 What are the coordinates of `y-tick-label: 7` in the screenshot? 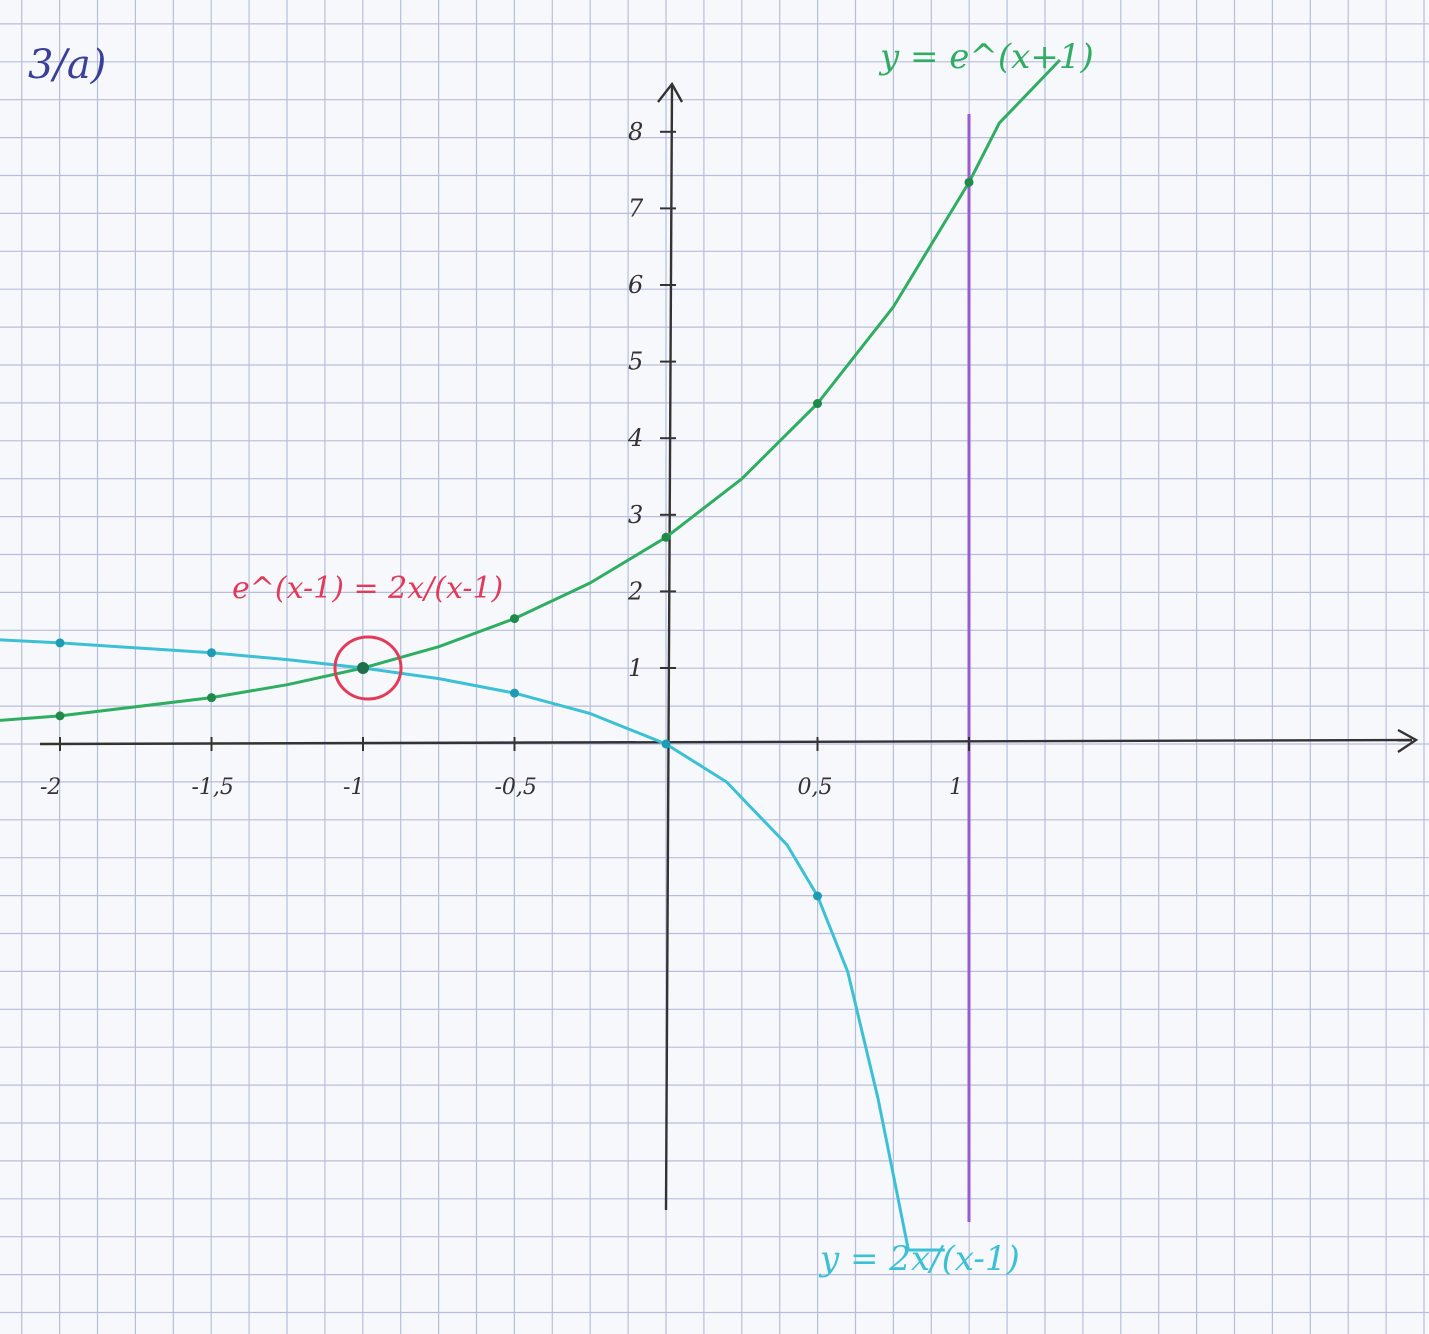 It's located at (636, 208).